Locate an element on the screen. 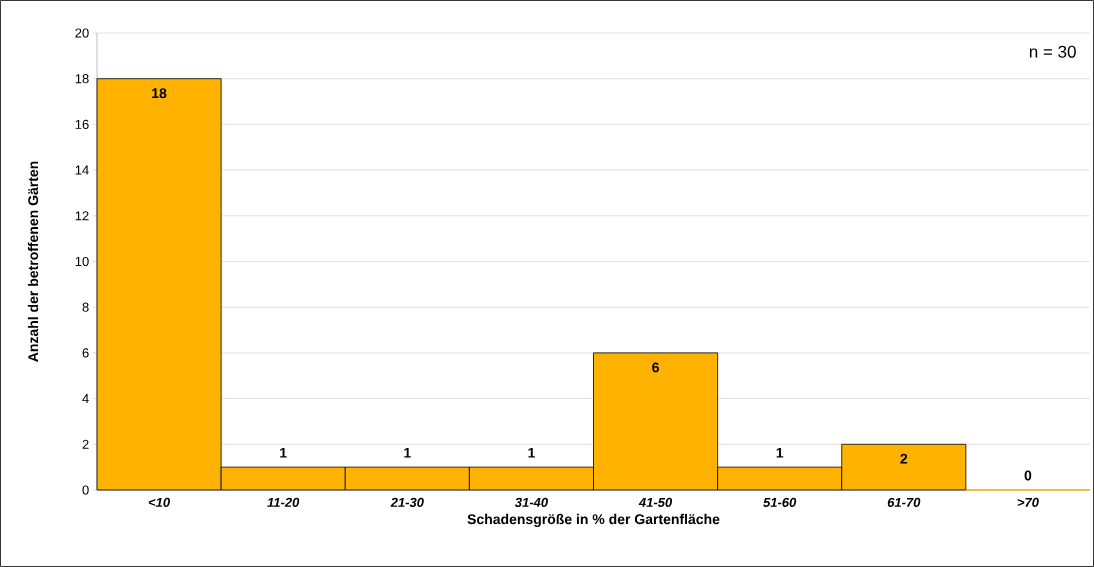  y-tick-label: 20 is located at coordinates (82, 33).